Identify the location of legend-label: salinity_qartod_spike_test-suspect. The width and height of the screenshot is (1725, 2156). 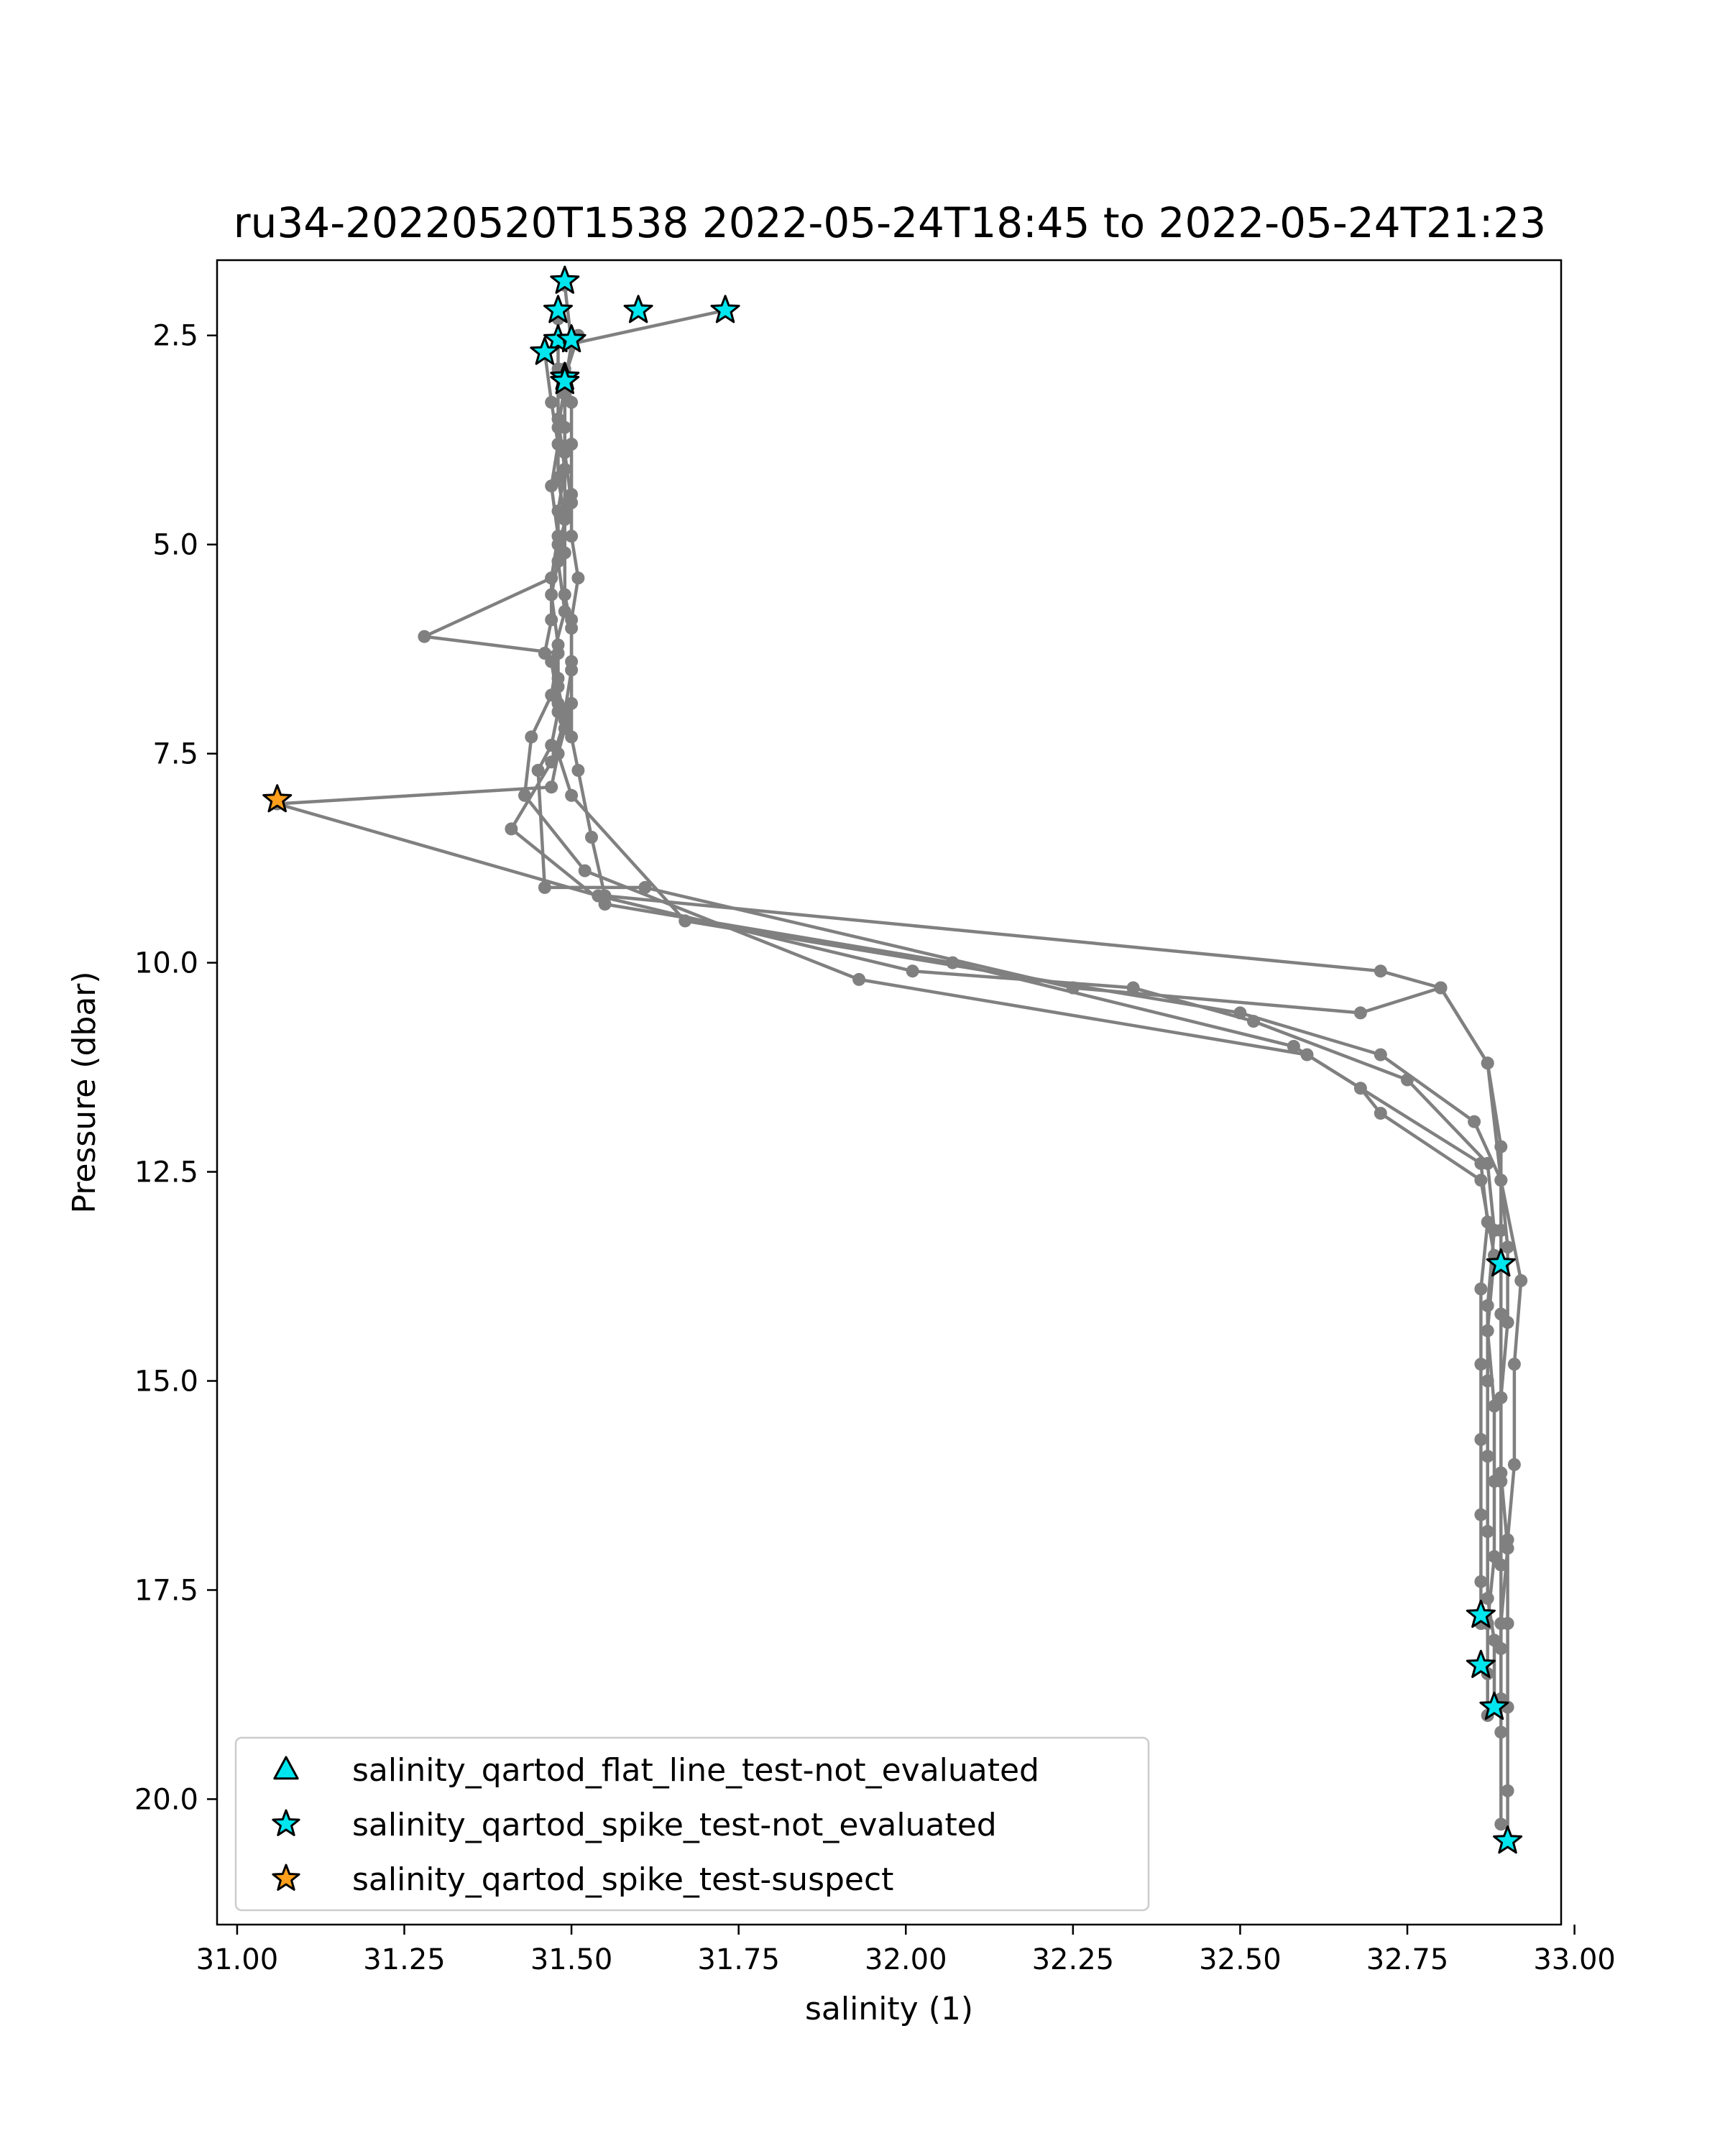
(622, 1879).